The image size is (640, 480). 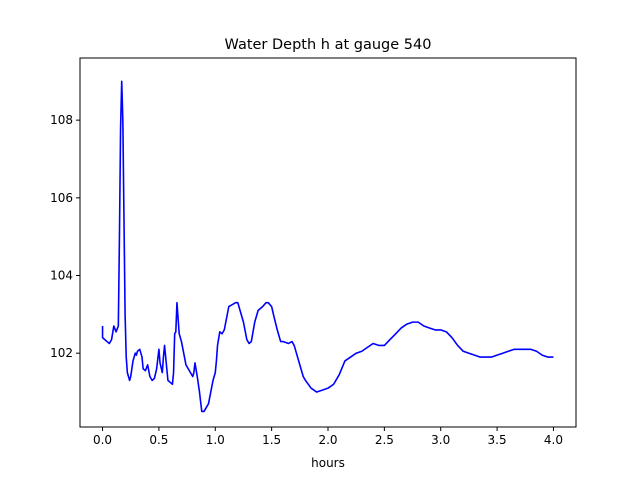 What do you see at coordinates (215, 440) in the screenshot?
I see `x-tick-label: 1.0` at bounding box center [215, 440].